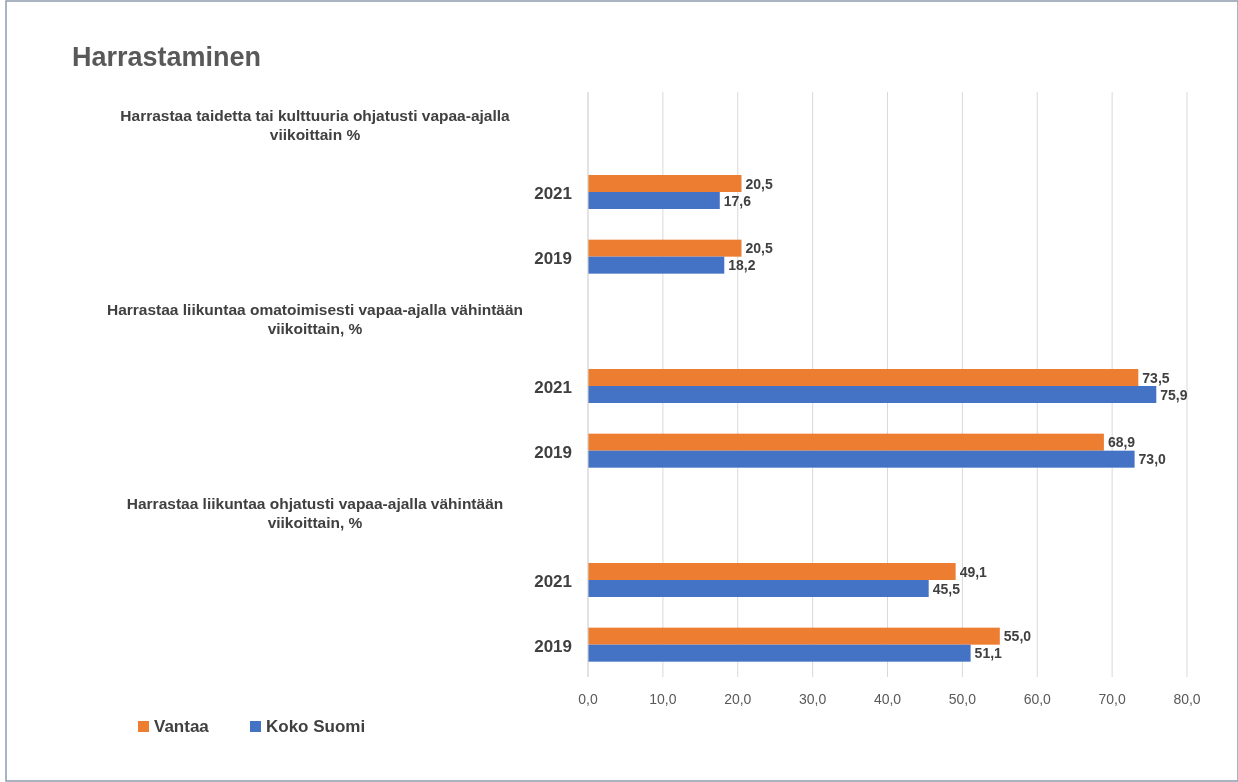 The image size is (1238, 782). I want to click on data-label: 68,9, so click(1121, 442).